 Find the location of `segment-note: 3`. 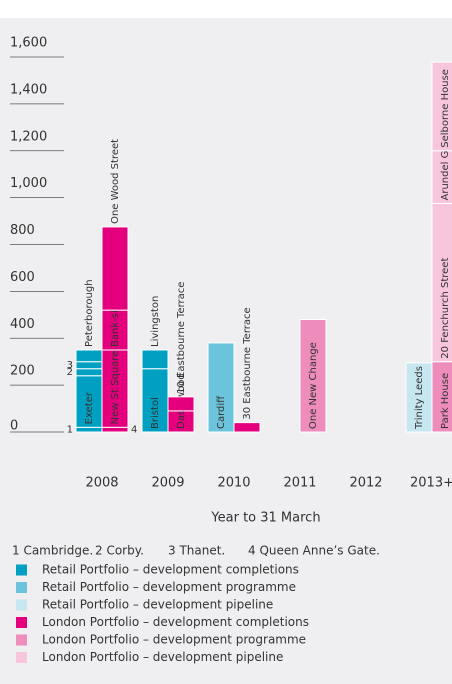

segment-note: 3 is located at coordinates (70, 365).